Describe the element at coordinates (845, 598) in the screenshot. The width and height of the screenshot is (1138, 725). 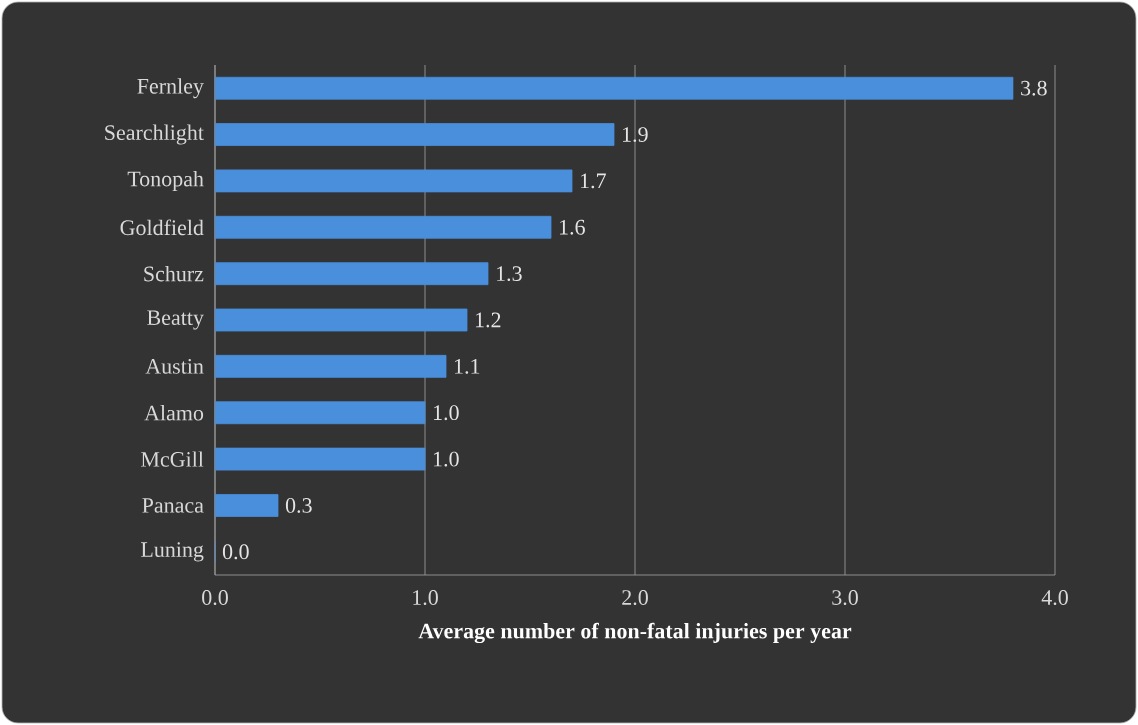
I see `x-tick-label: 3.0` at that location.